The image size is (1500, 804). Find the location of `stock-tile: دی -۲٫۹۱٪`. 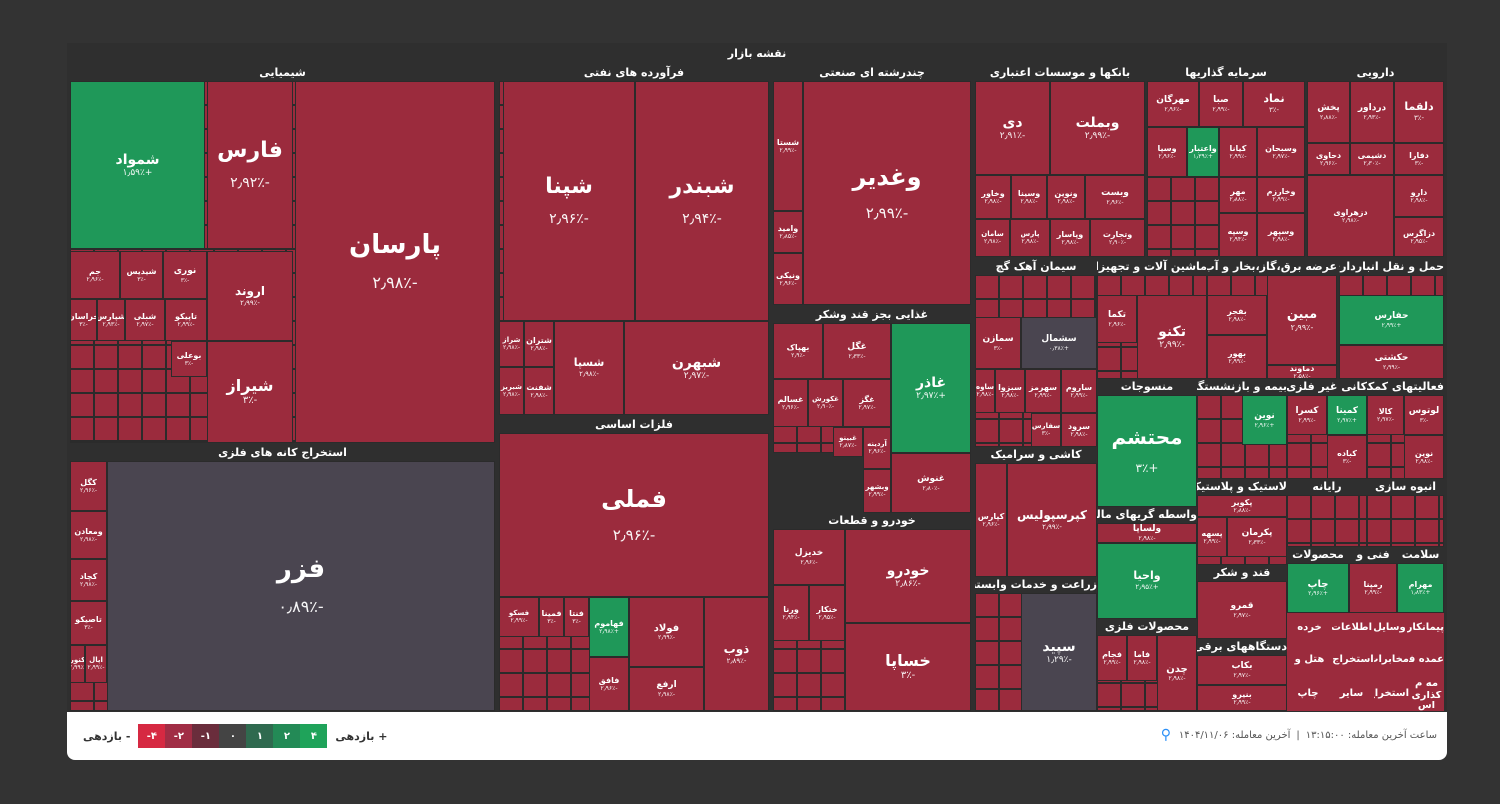

stock-tile: دی -۲٫۹۱٪ is located at coordinates (1012, 128).